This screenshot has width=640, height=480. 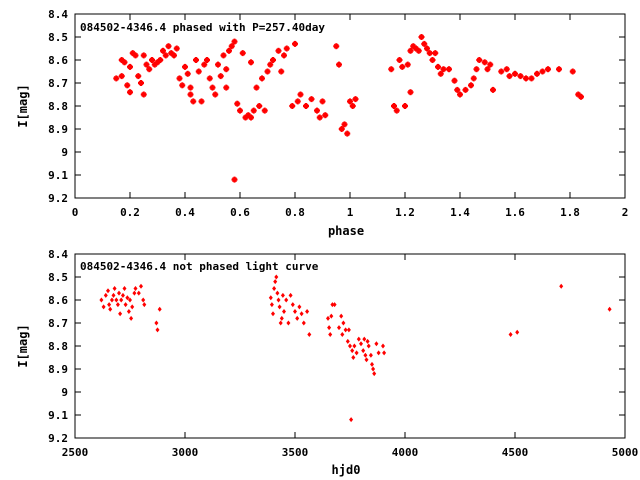 I want to click on x-tick-label: 0.6, so click(x=240, y=212).